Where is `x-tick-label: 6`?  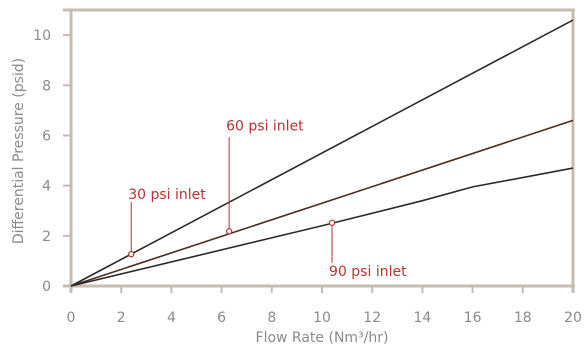 x-tick-label: 6 is located at coordinates (221, 318).